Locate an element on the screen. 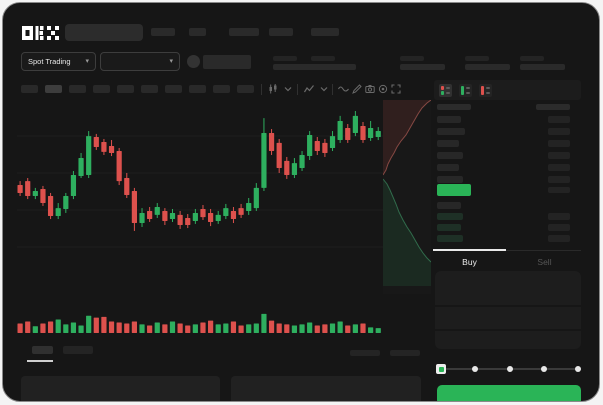 This screenshot has height=405, width=603. trade-mode-label: Spot Trading is located at coordinates (49, 61).